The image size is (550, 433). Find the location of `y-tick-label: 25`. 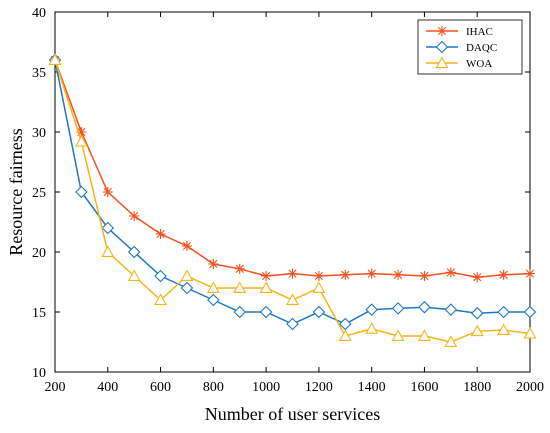

y-tick-label: 25 is located at coordinates (39, 193).